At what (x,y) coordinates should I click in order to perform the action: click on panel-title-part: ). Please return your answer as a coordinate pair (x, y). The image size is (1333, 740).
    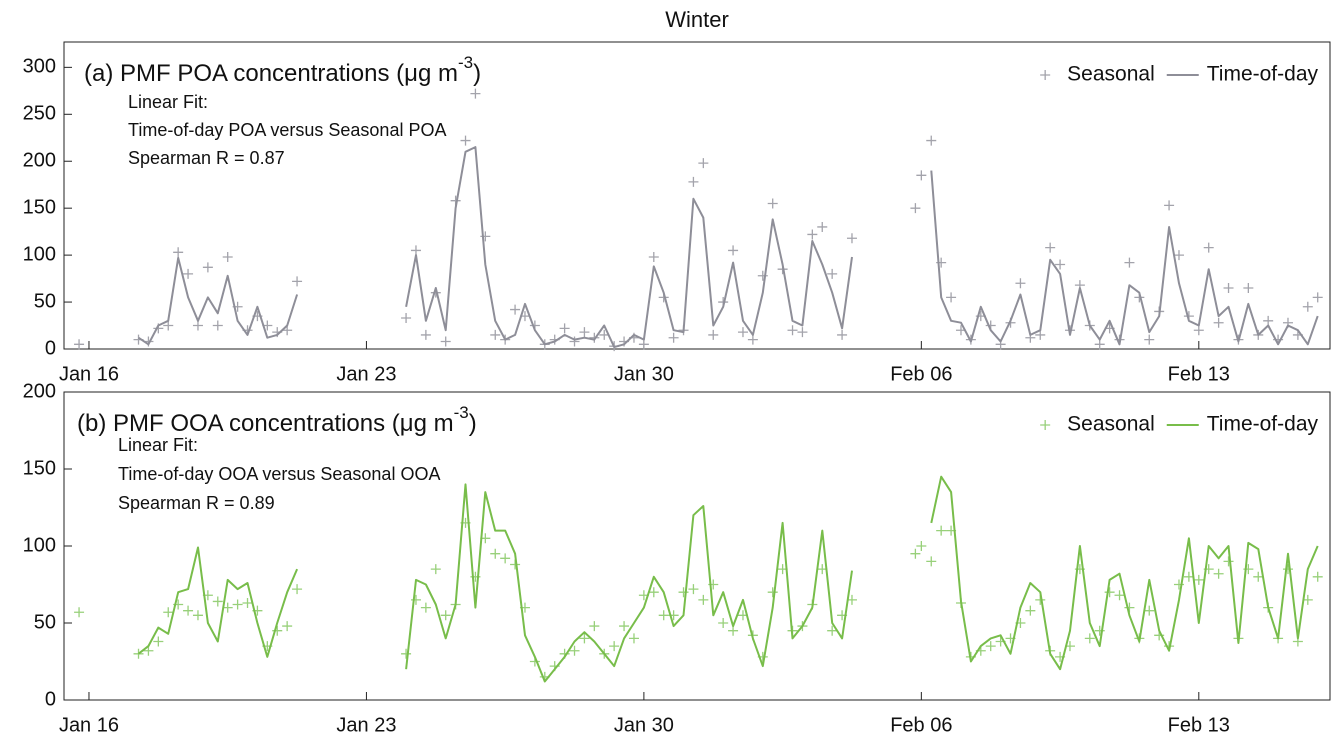
    Looking at the image, I should click on (477, 73).